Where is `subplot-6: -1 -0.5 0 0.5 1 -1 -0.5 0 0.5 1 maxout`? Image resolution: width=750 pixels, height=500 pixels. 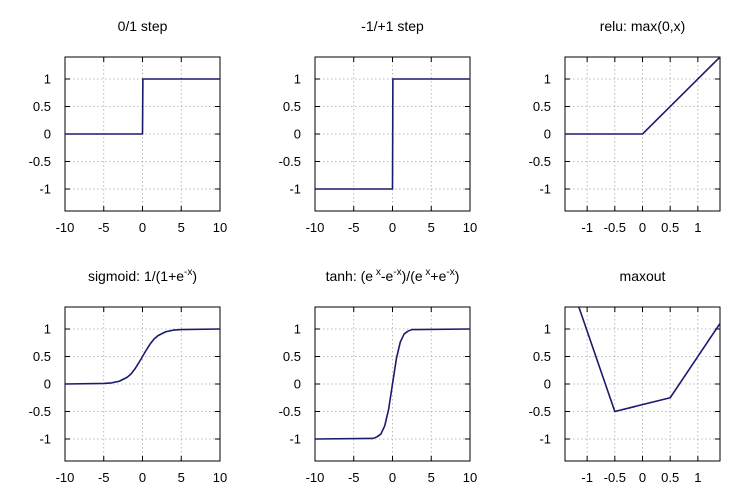
subplot-6: -1 -0.5 0 0.5 1 -1 -0.5 0 0.5 1 maxout is located at coordinates (625, 376).